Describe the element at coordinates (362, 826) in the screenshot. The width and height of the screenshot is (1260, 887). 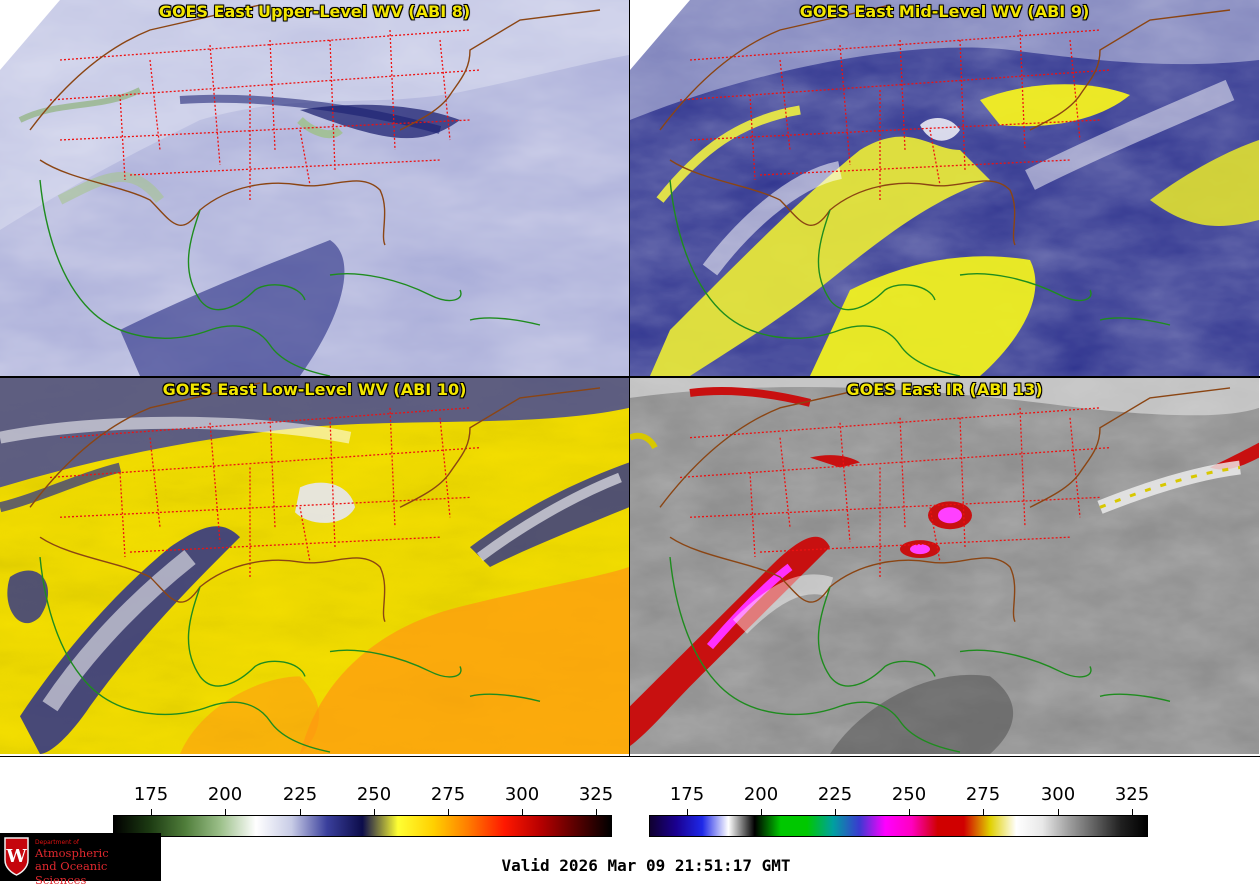
I see `wv-colorbar` at that location.